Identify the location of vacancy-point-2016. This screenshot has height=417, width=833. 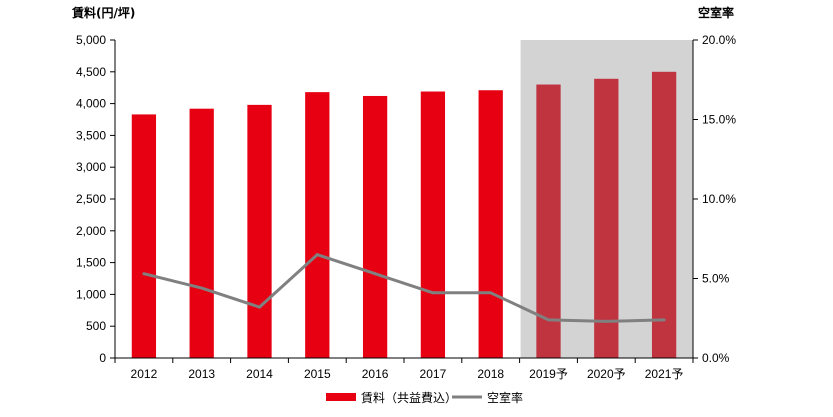
(375, 274).